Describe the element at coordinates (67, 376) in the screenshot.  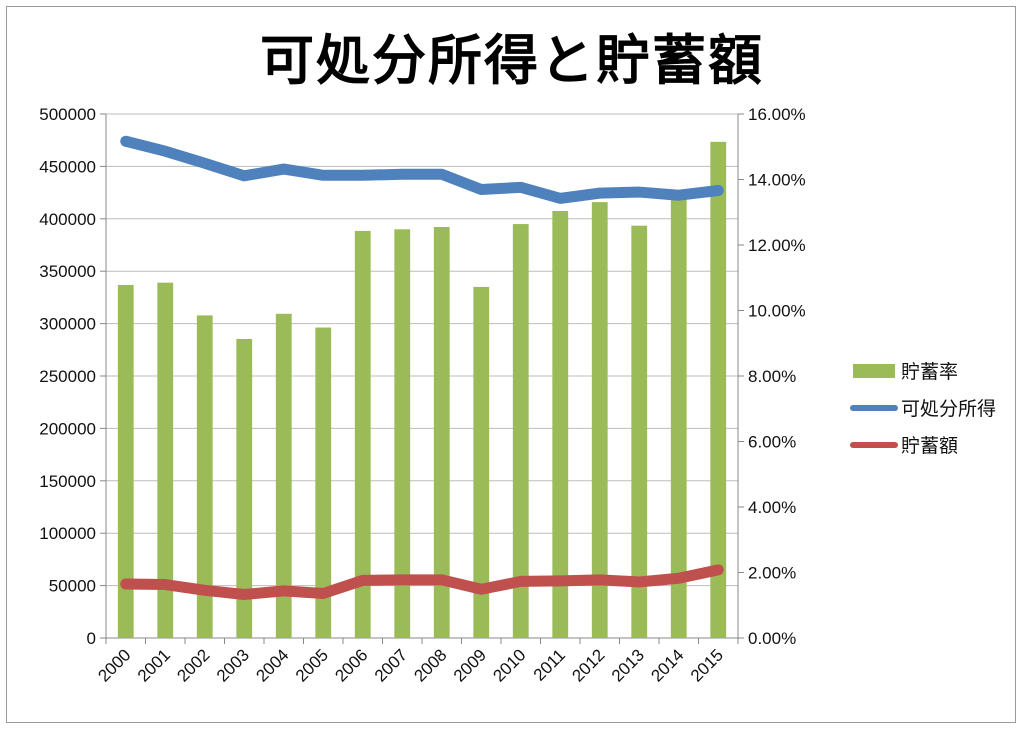
I see `left-axis-tick-label: 250000` at that location.